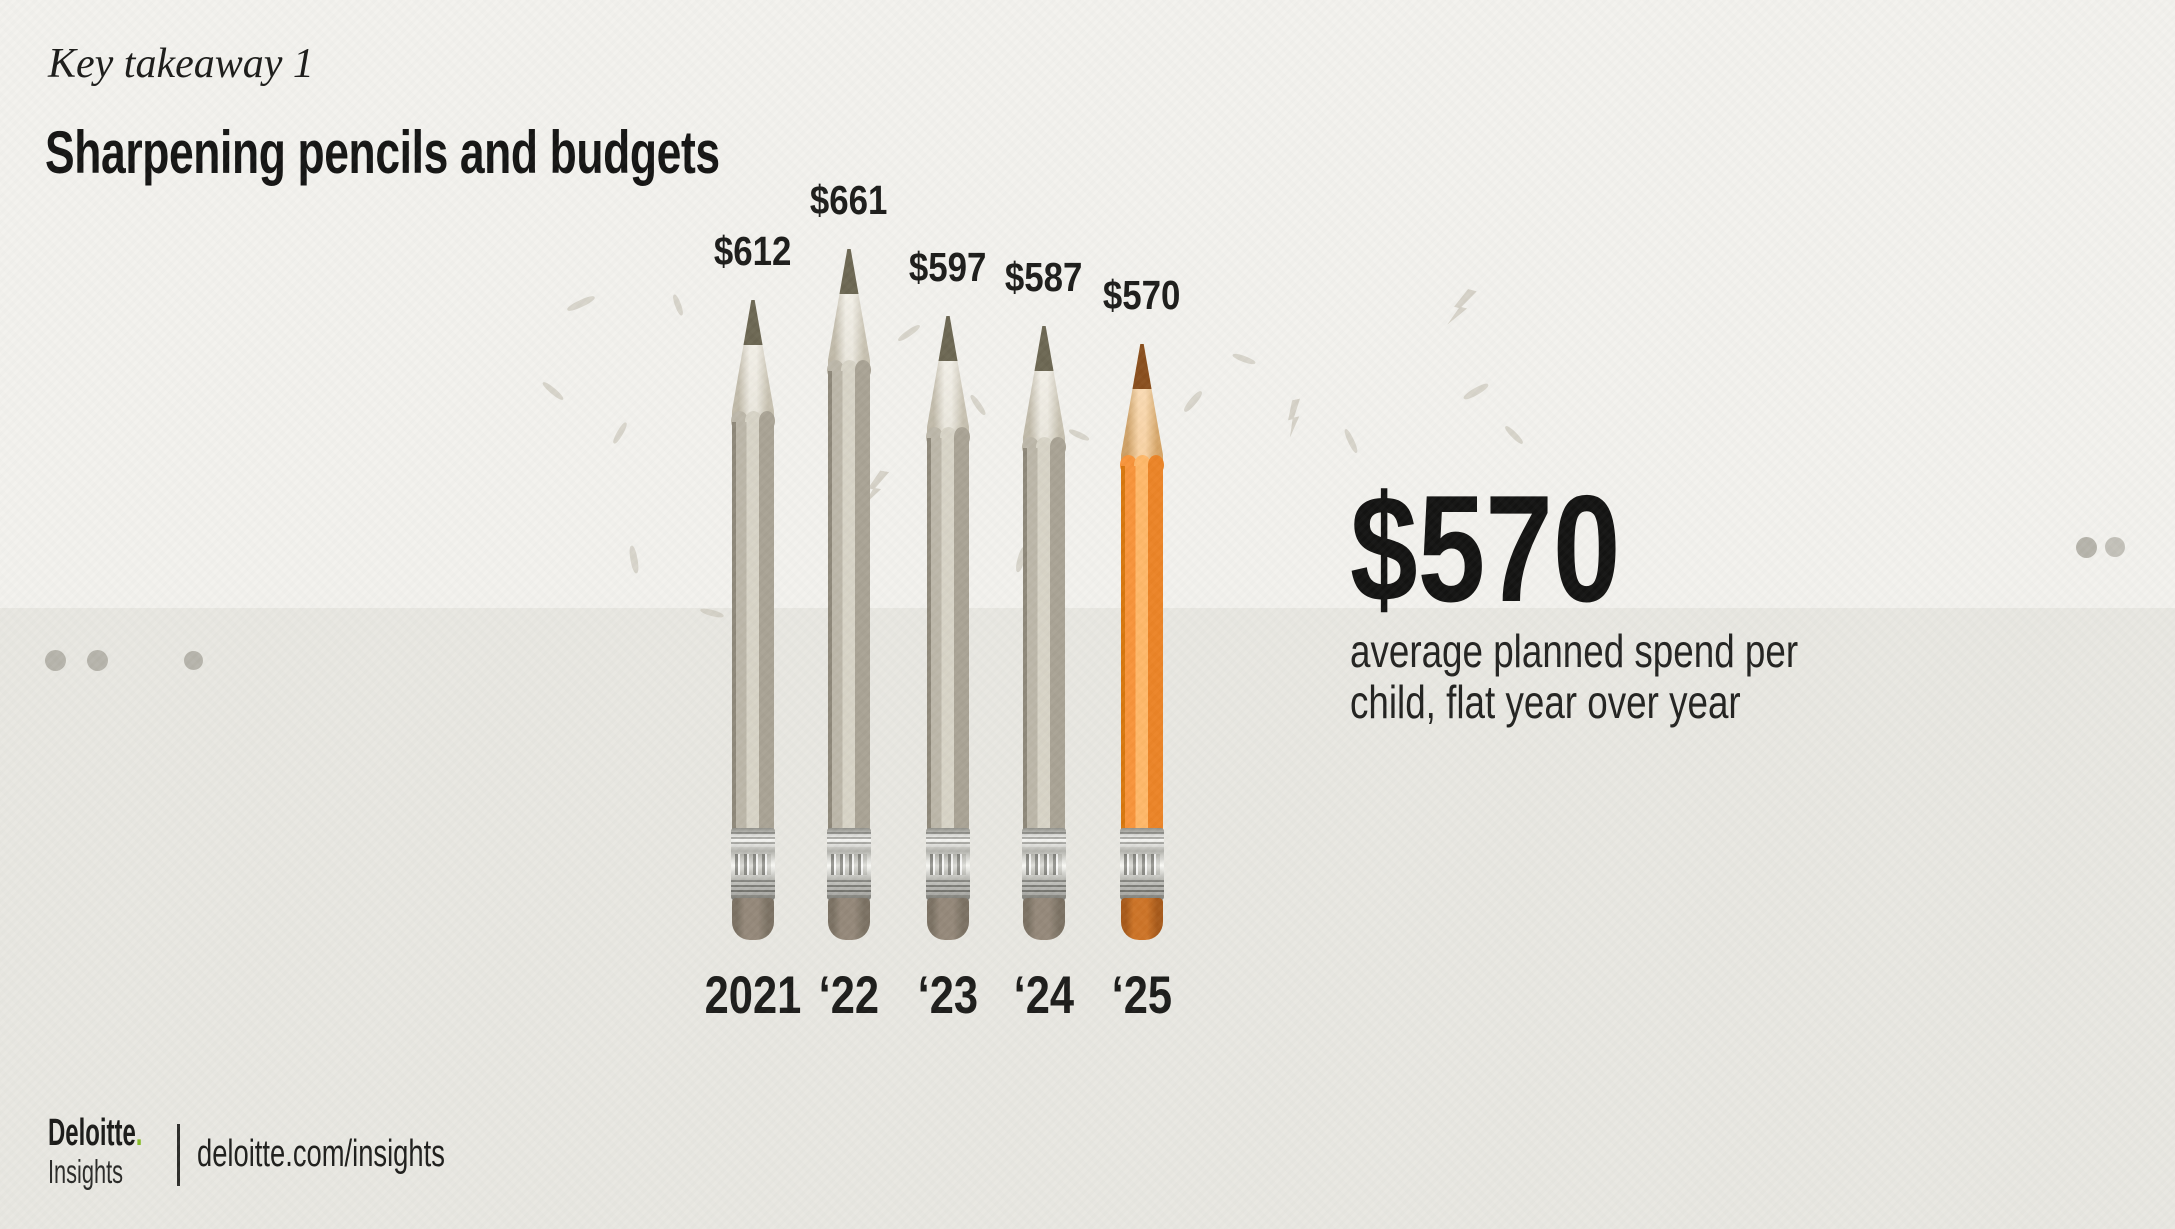 The height and width of the screenshot is (1229, 2175). What do you see at coordinates (86, 1171) in the screenshot?
I see `deloitte-insights-label: Insights` at bounding box center [86, 1171].